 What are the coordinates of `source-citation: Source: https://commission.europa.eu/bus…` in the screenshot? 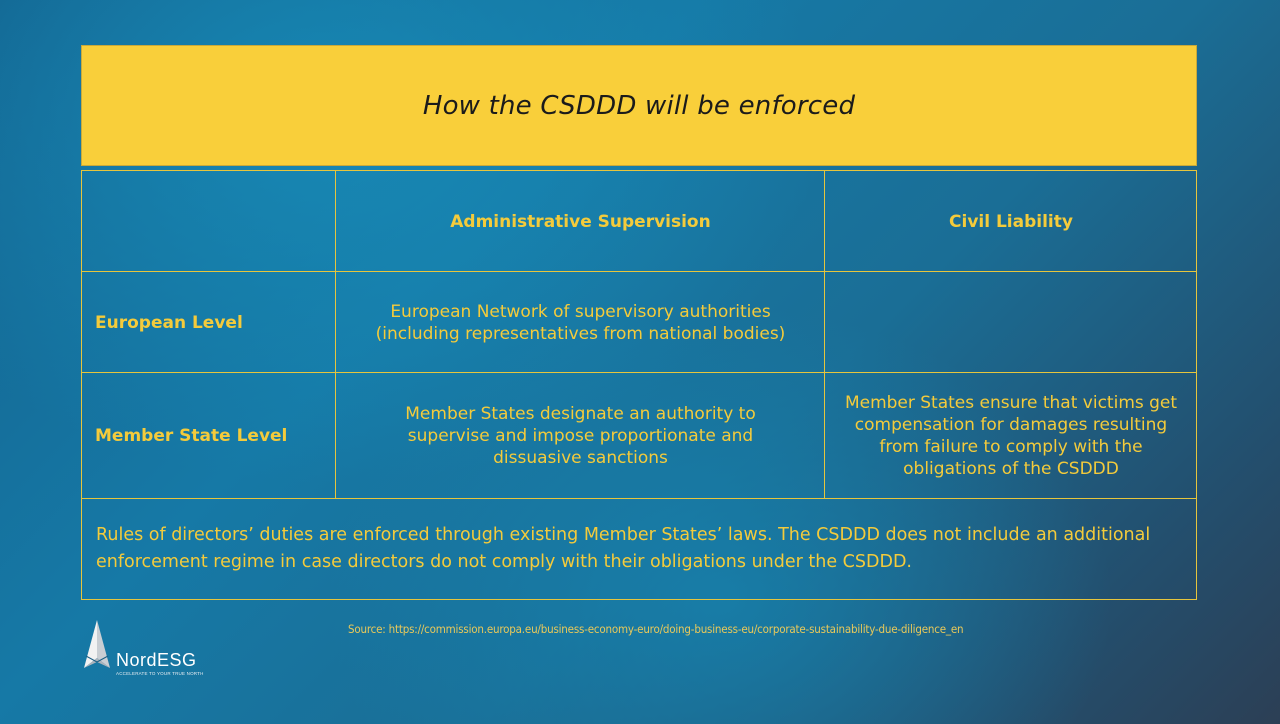 It's located at (656, 629).